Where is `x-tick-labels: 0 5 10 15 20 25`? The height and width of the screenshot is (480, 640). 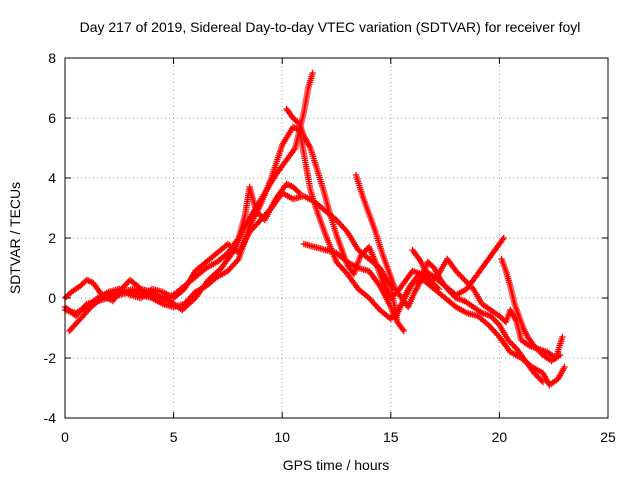 x-tick-labels: 0 5 10 15 20 25 is located at coordinates (338, 437).